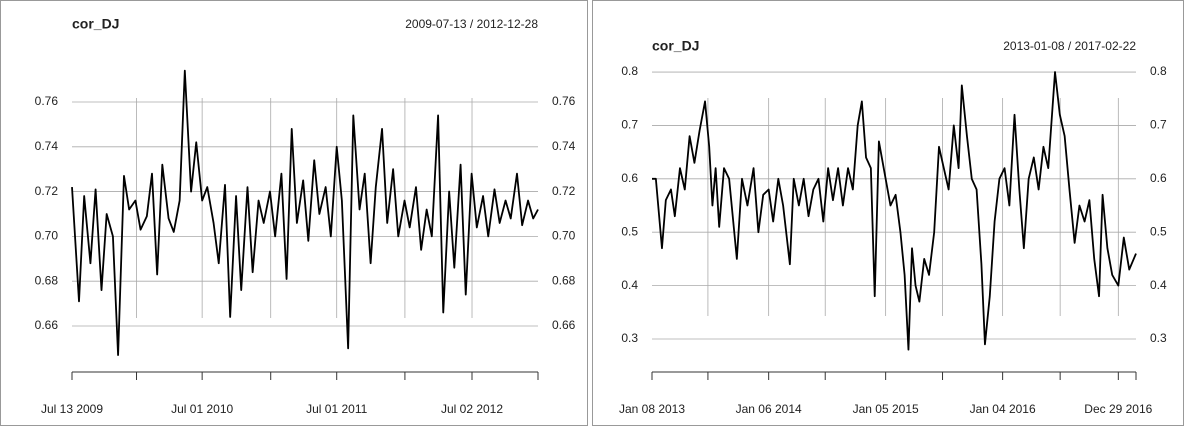 Image resolution: width=1184 pixels, height=426 pixels. I want to click on y-tick-label: 0.6, so click(629, 178).